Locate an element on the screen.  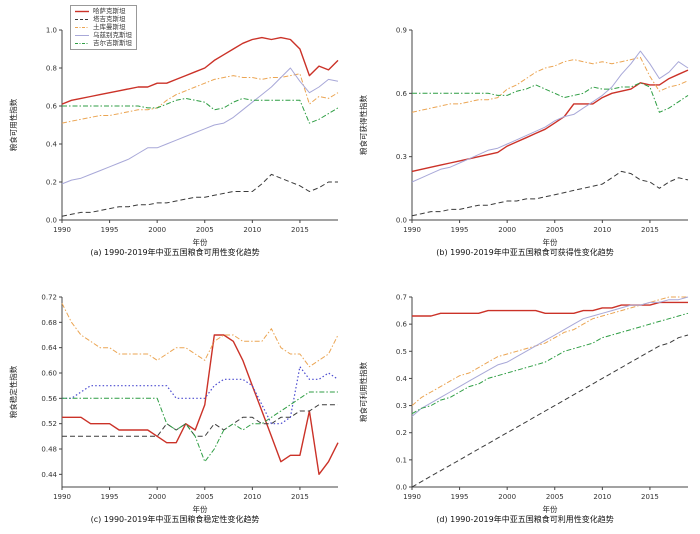
legend-label: 塔吉克斯坦 is located at coordinates (109, 19).